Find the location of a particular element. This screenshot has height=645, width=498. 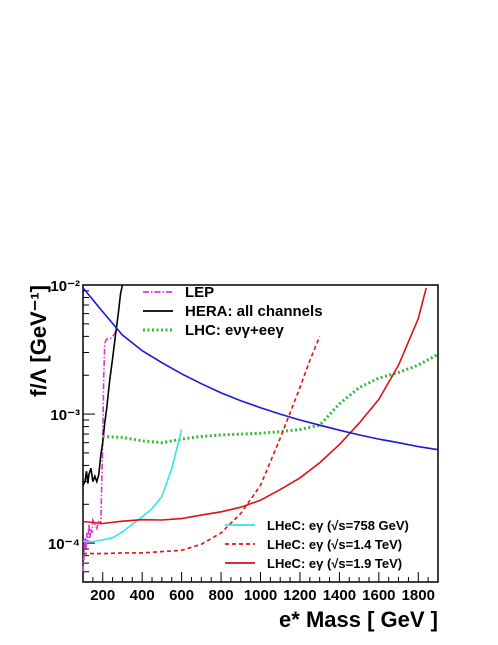

legend-label-lep: LEP is located at coordinates (199, 292).